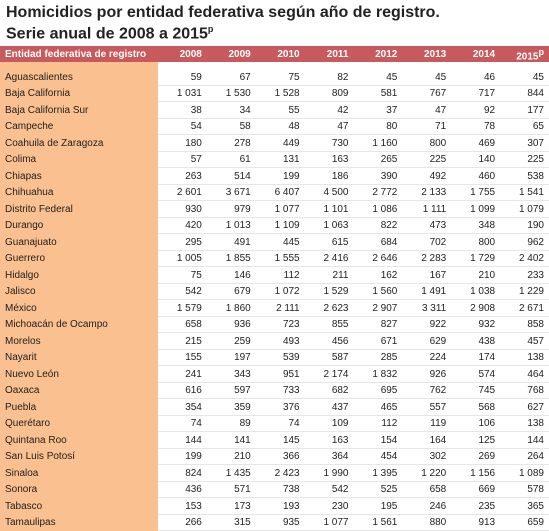 The height and width of the screenshot is (531, 549). Describe the element at coordinates (182, 292) in the screenshot. I see `cell-value: 542` at that location.